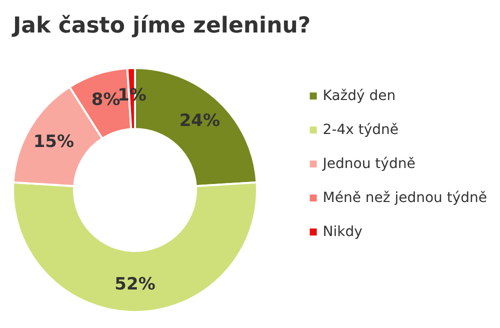 Image resolution: width=500 pixels, height=328 pixels. I want to click on legend-label: Méně než jednou týdně, so click(405, 198).